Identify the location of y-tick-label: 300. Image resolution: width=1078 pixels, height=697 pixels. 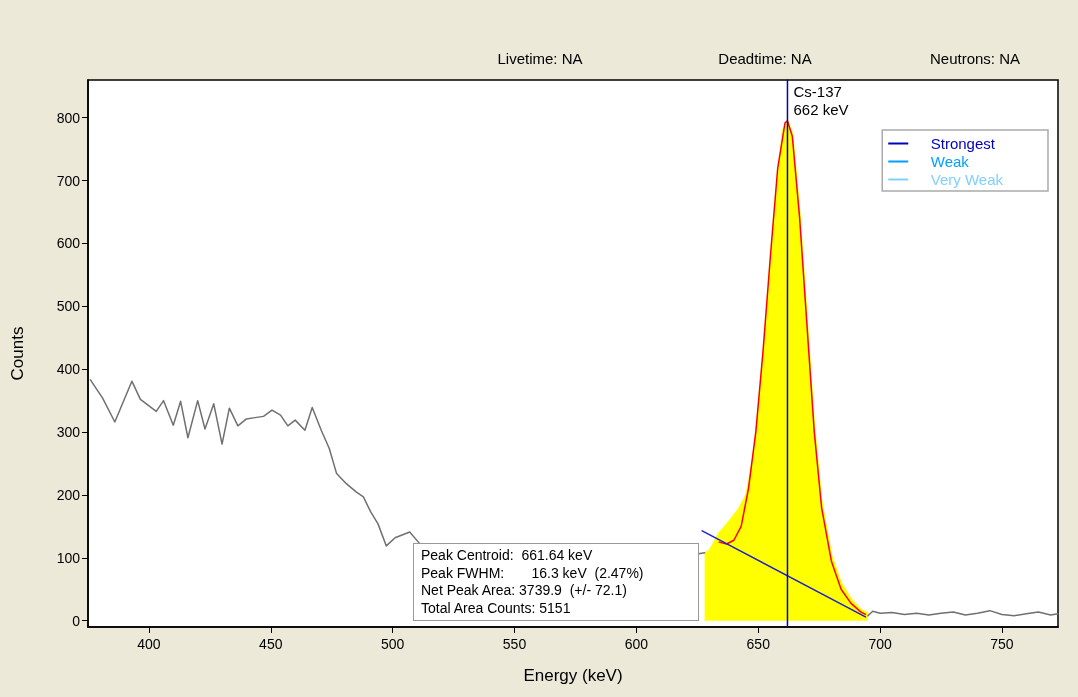
(68, 432).